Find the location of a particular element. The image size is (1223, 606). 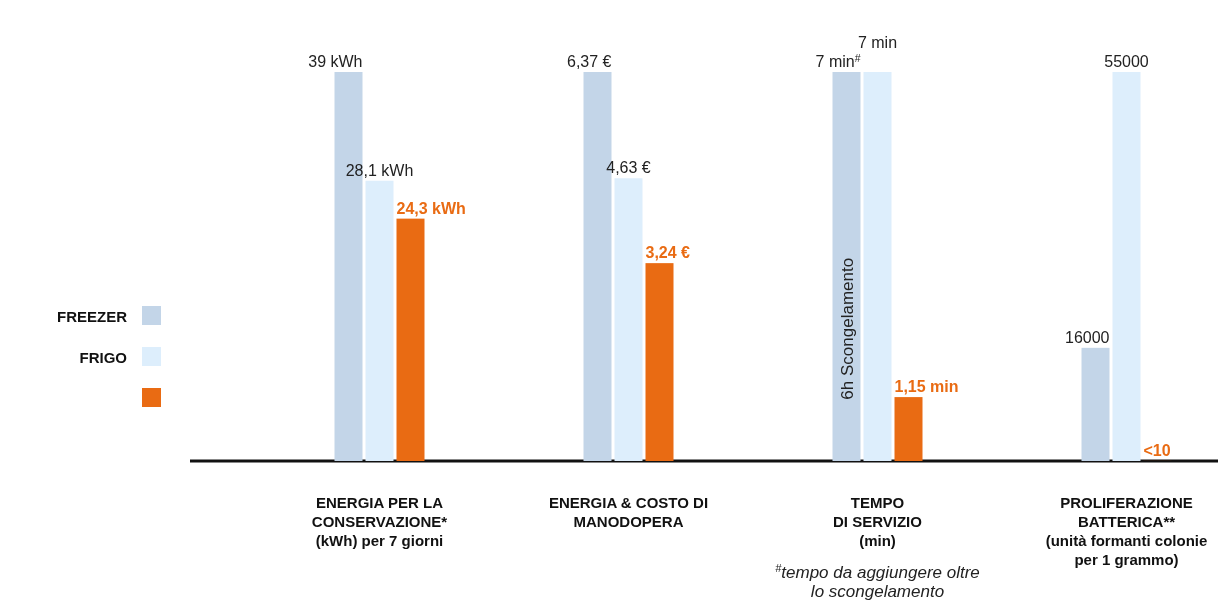

text: $^{#}$tempo da aggiungere oltre lo scongelamento is located at coordinates (877, 581).